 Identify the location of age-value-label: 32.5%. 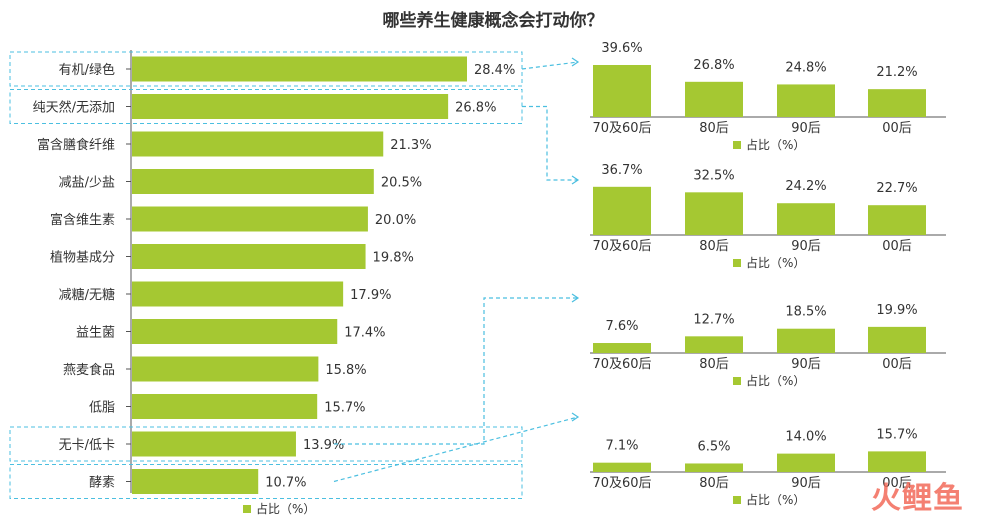
(713, 175).